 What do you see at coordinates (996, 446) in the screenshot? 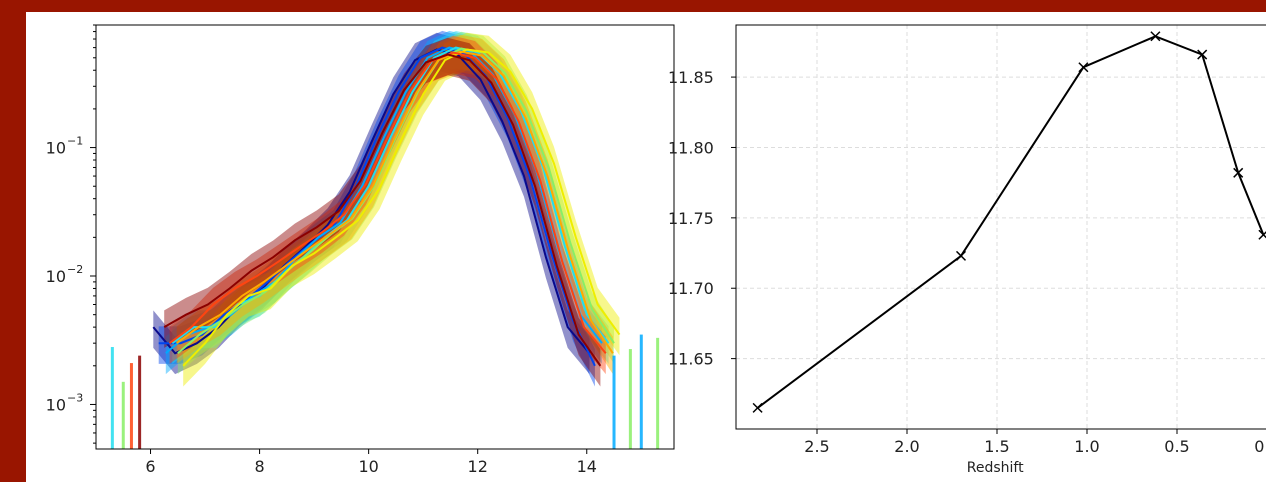
I see `x-tick-label: 1.5` at bounding box center [996, 446].